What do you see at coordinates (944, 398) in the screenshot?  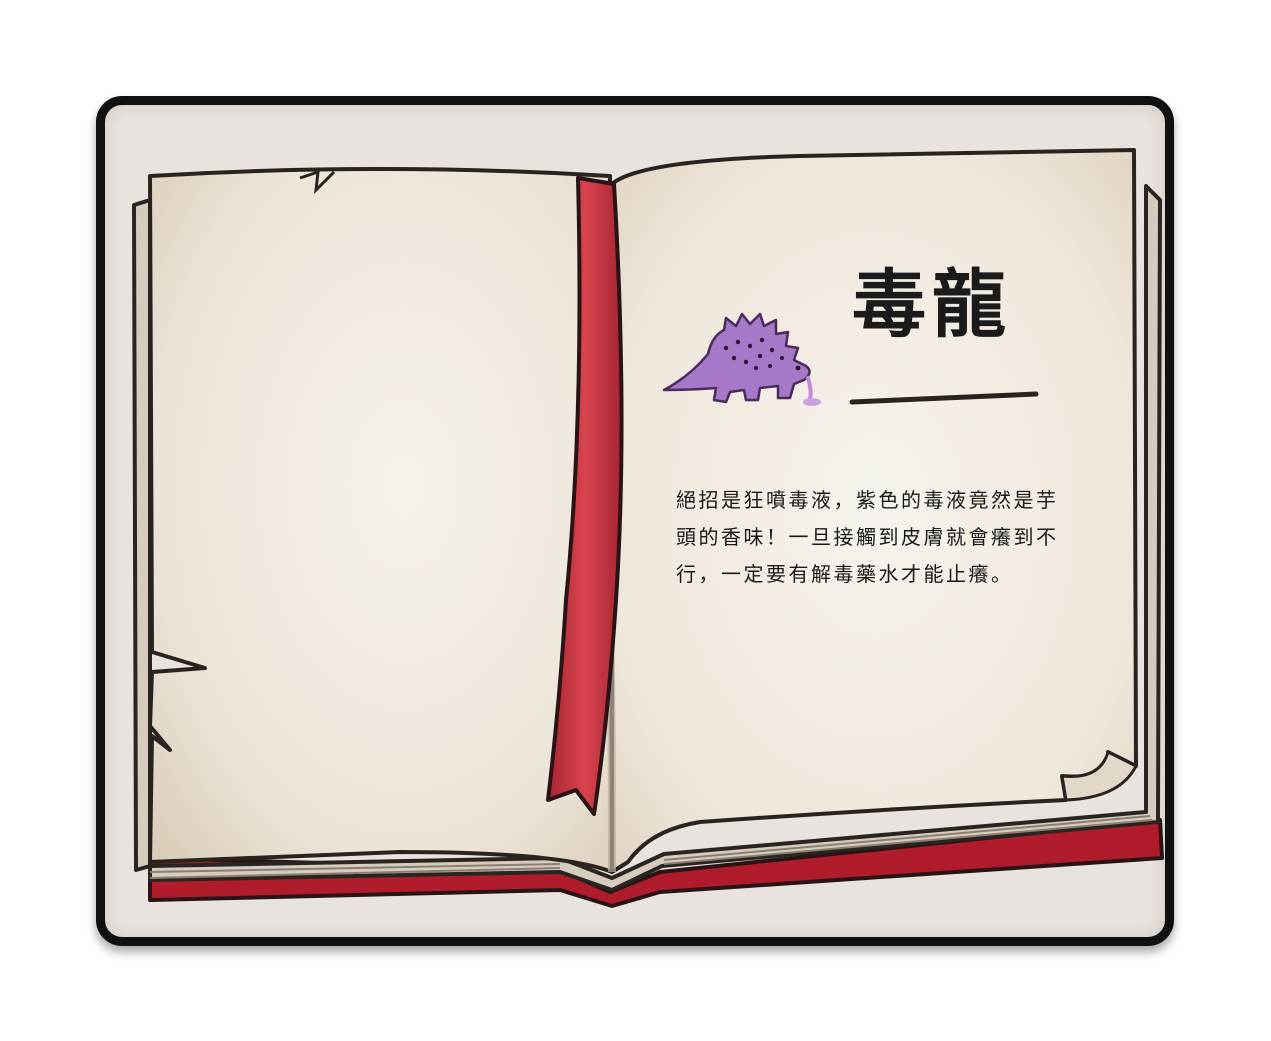 I see `title-underline` at bounding box center [944, 398].